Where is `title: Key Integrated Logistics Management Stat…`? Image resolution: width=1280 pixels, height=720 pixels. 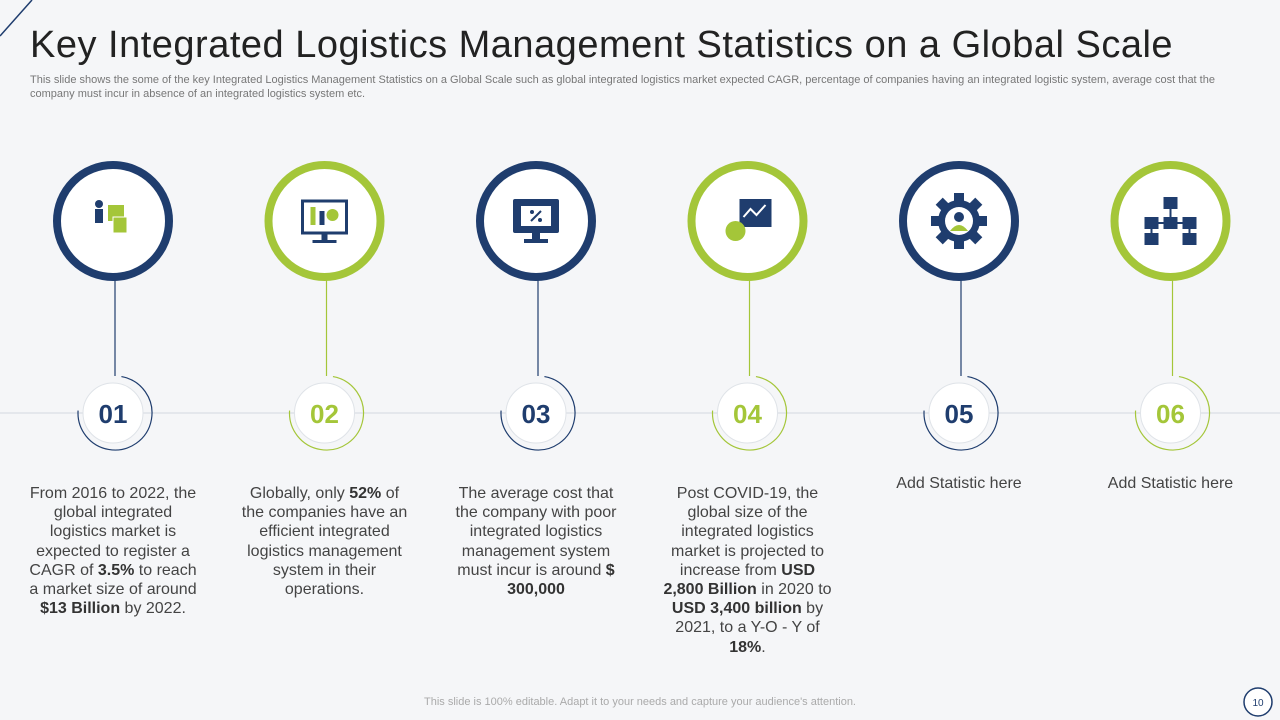
title: Key Integrated Logistics Management Stat… is located at coordinates (602, 45).